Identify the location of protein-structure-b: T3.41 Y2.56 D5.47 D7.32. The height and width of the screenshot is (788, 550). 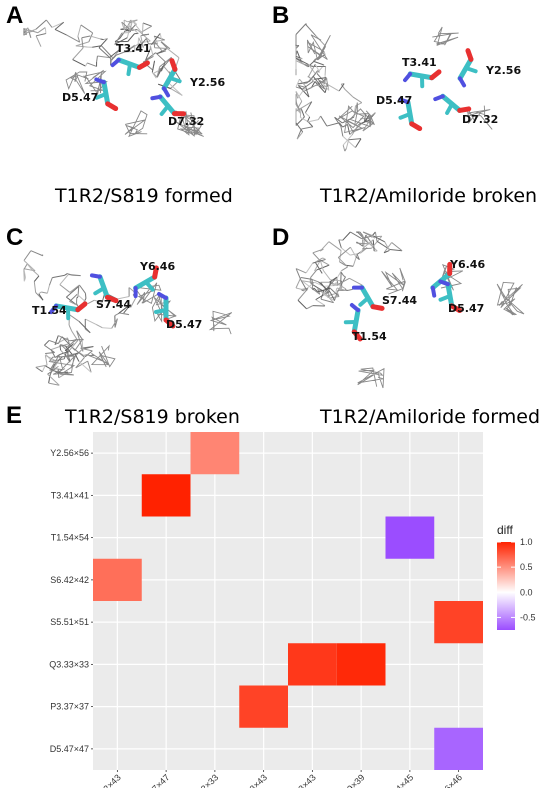
(408, 87).